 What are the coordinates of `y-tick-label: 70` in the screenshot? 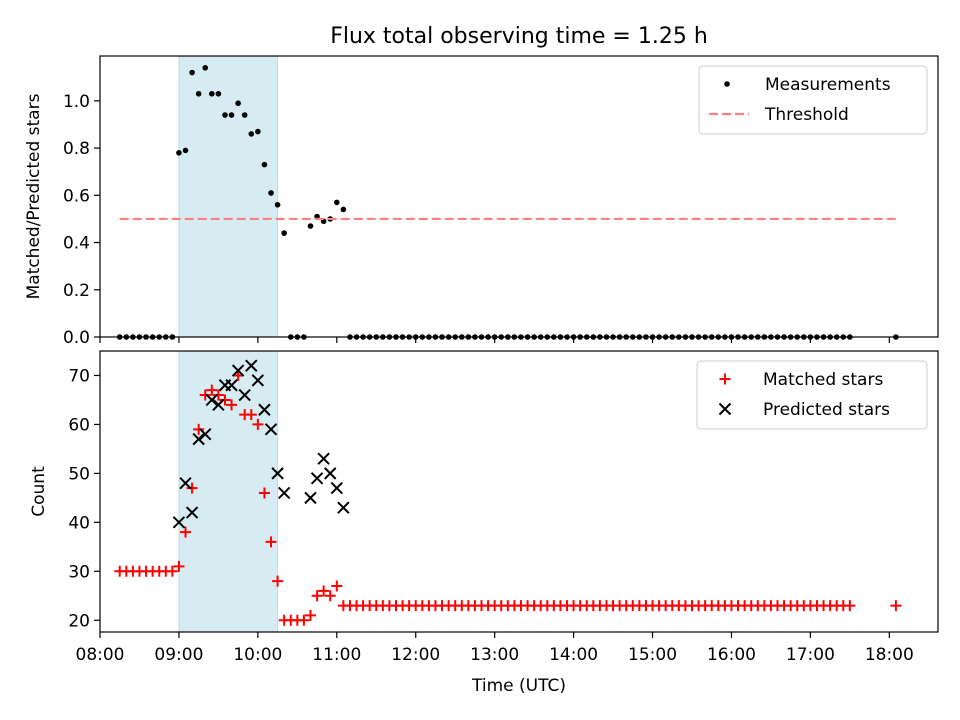 It's located at (79, 376).